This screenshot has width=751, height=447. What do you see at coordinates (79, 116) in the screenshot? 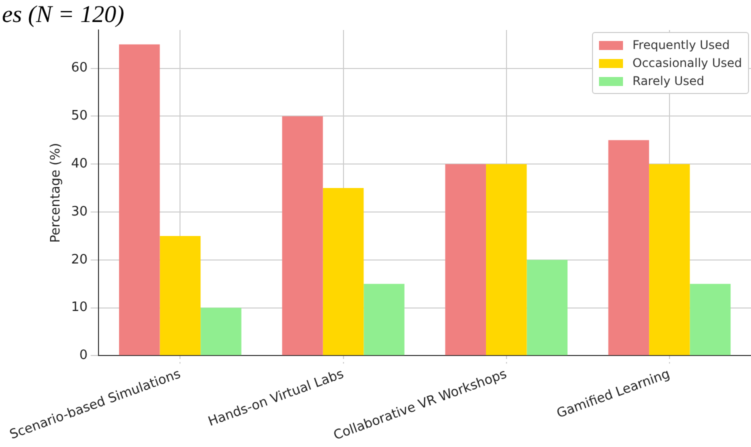
I see `y-tick-label: 50` at bounding box center [79, 116].